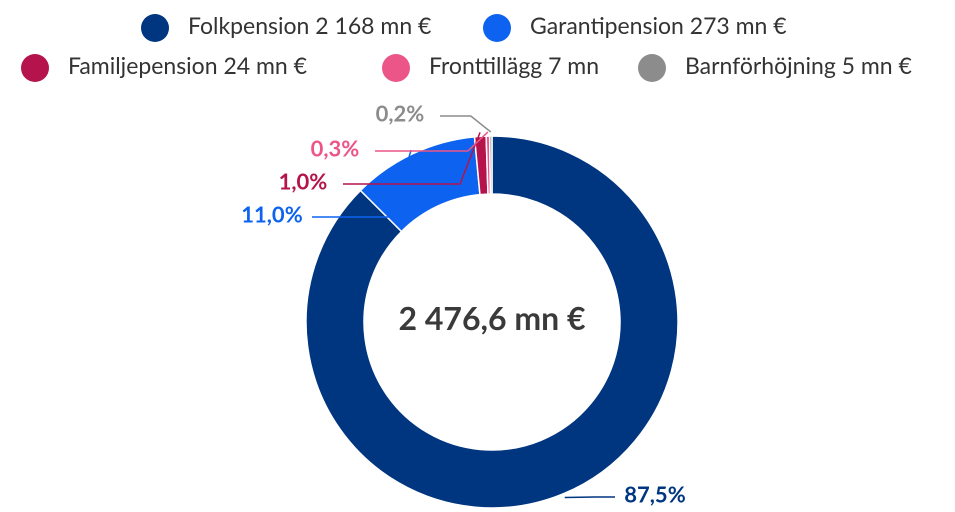 Image resolution: width=955 pixels, height=512 pixels. I want to click on data-label: 0,3%, so click(335, 148).